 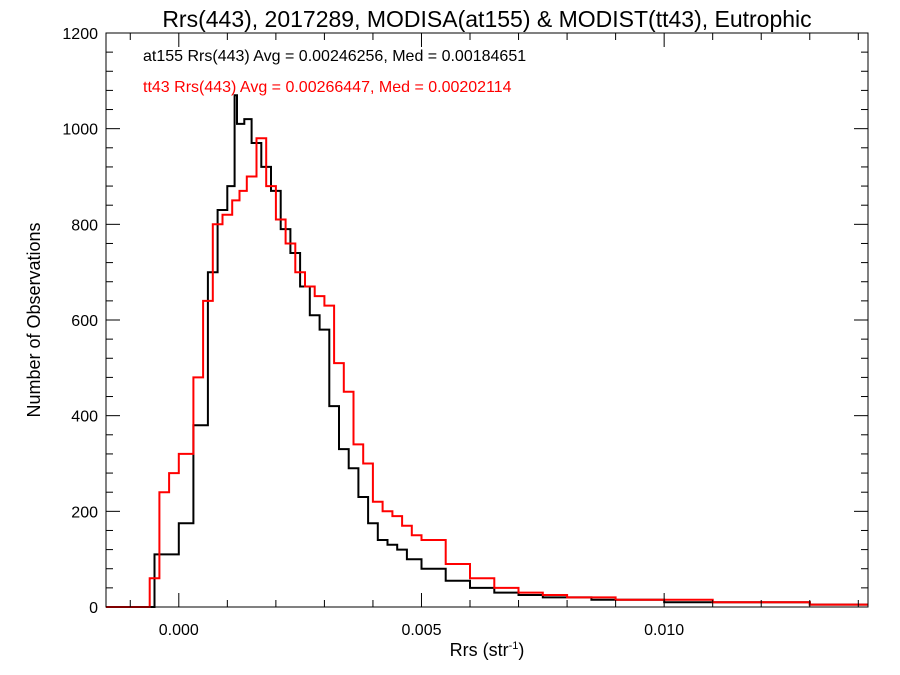 What do you see at coordinates (34, 319) in the screenshot?
I see `y-axis-label: Number of Observations` at bounding box center [34, 319].